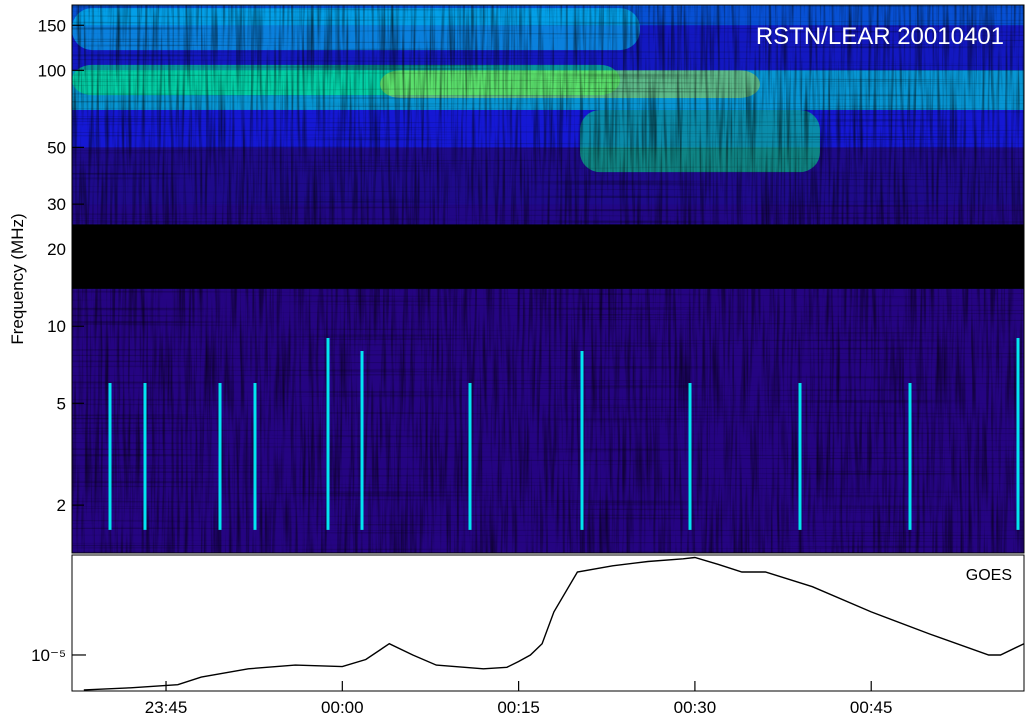  Describe the element at coordinates (61, 505) in the screenshot. I see `y-tick-label: 2` at that location.